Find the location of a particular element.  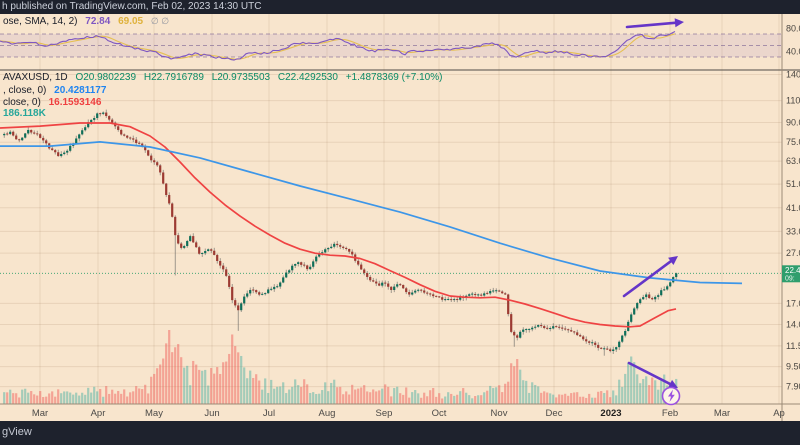

footer-bar: gView is located at coordinates (400, 433).